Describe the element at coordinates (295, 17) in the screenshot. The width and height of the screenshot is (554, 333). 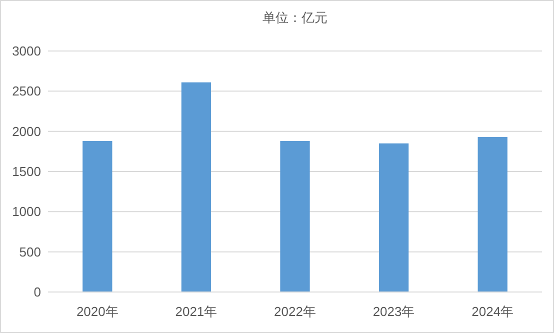
I see `title: 单位：亿元` at that location.